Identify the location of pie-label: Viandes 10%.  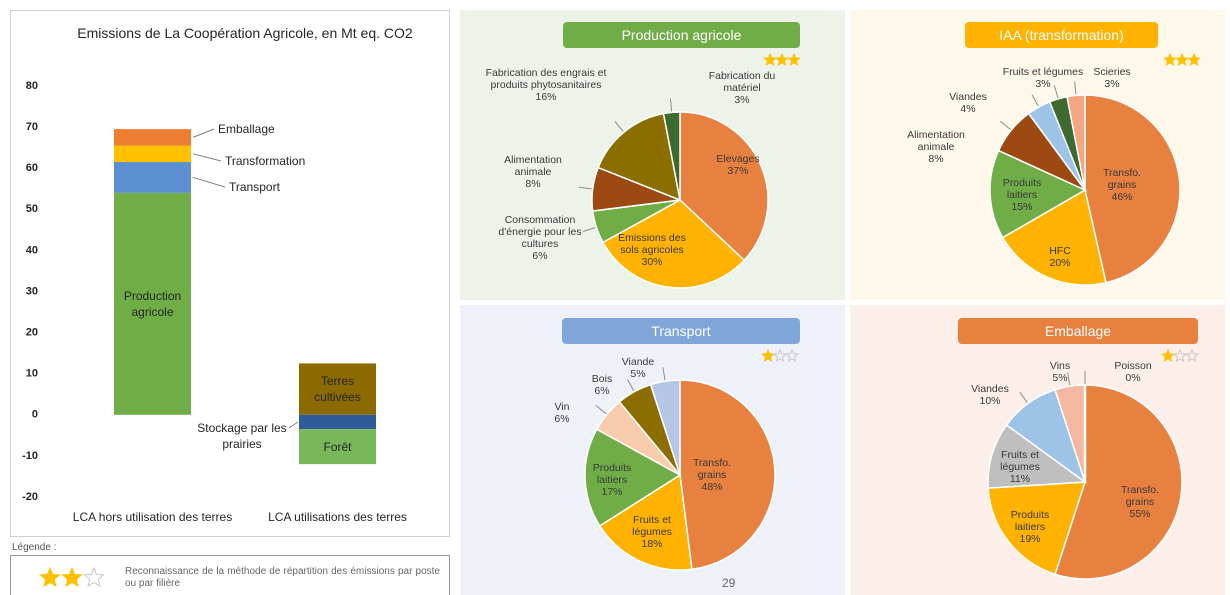
(990, 395).